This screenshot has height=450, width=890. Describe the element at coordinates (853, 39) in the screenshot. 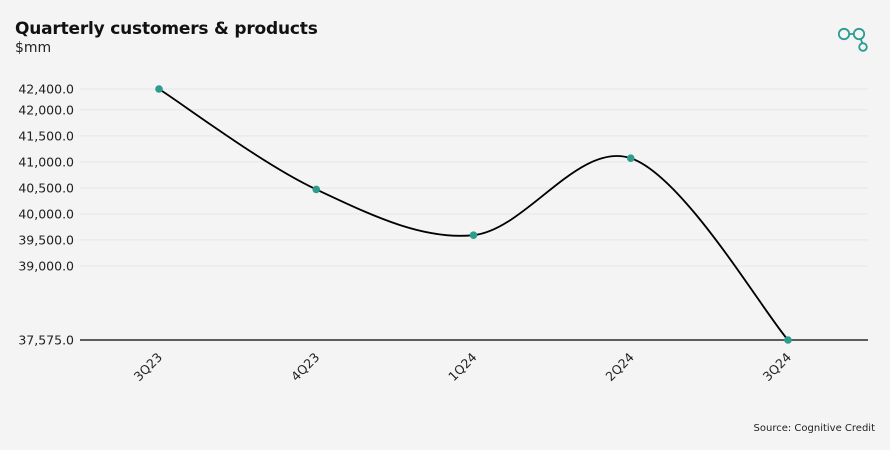

I see `cognitive-credit-logo-icon` at that location.